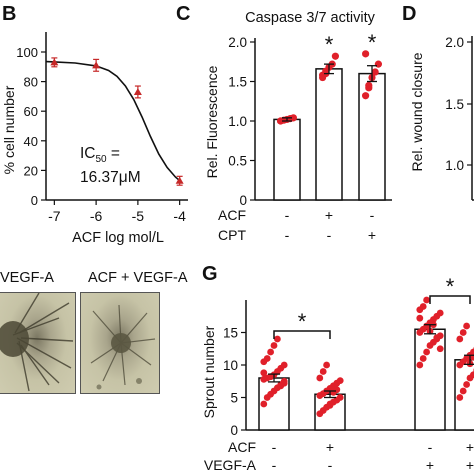 The width and height of the screenshot is (474, 474). I want to click on panel-letter-g: G, so click(210, 274).